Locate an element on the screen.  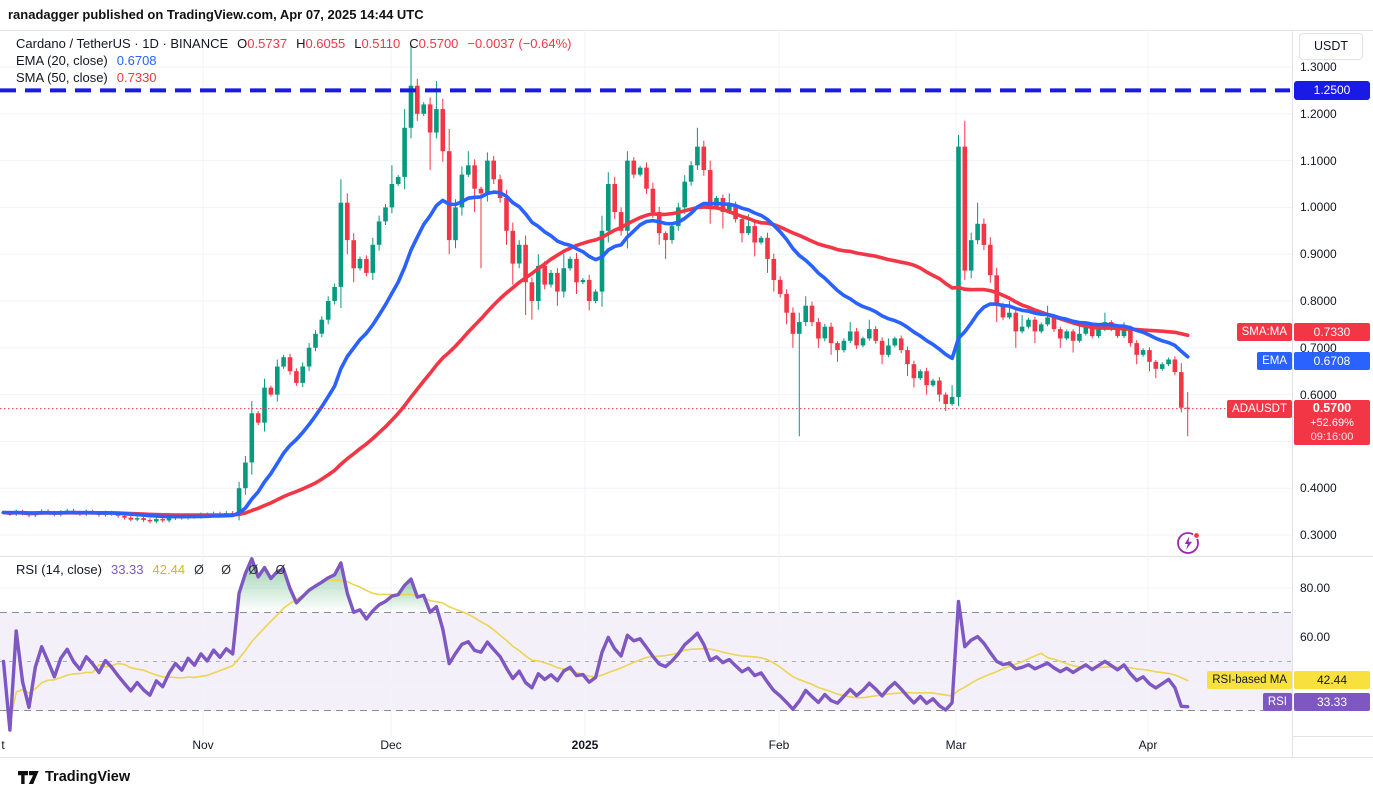
tradingview-logo-mark is located at coordinates (28, 777).